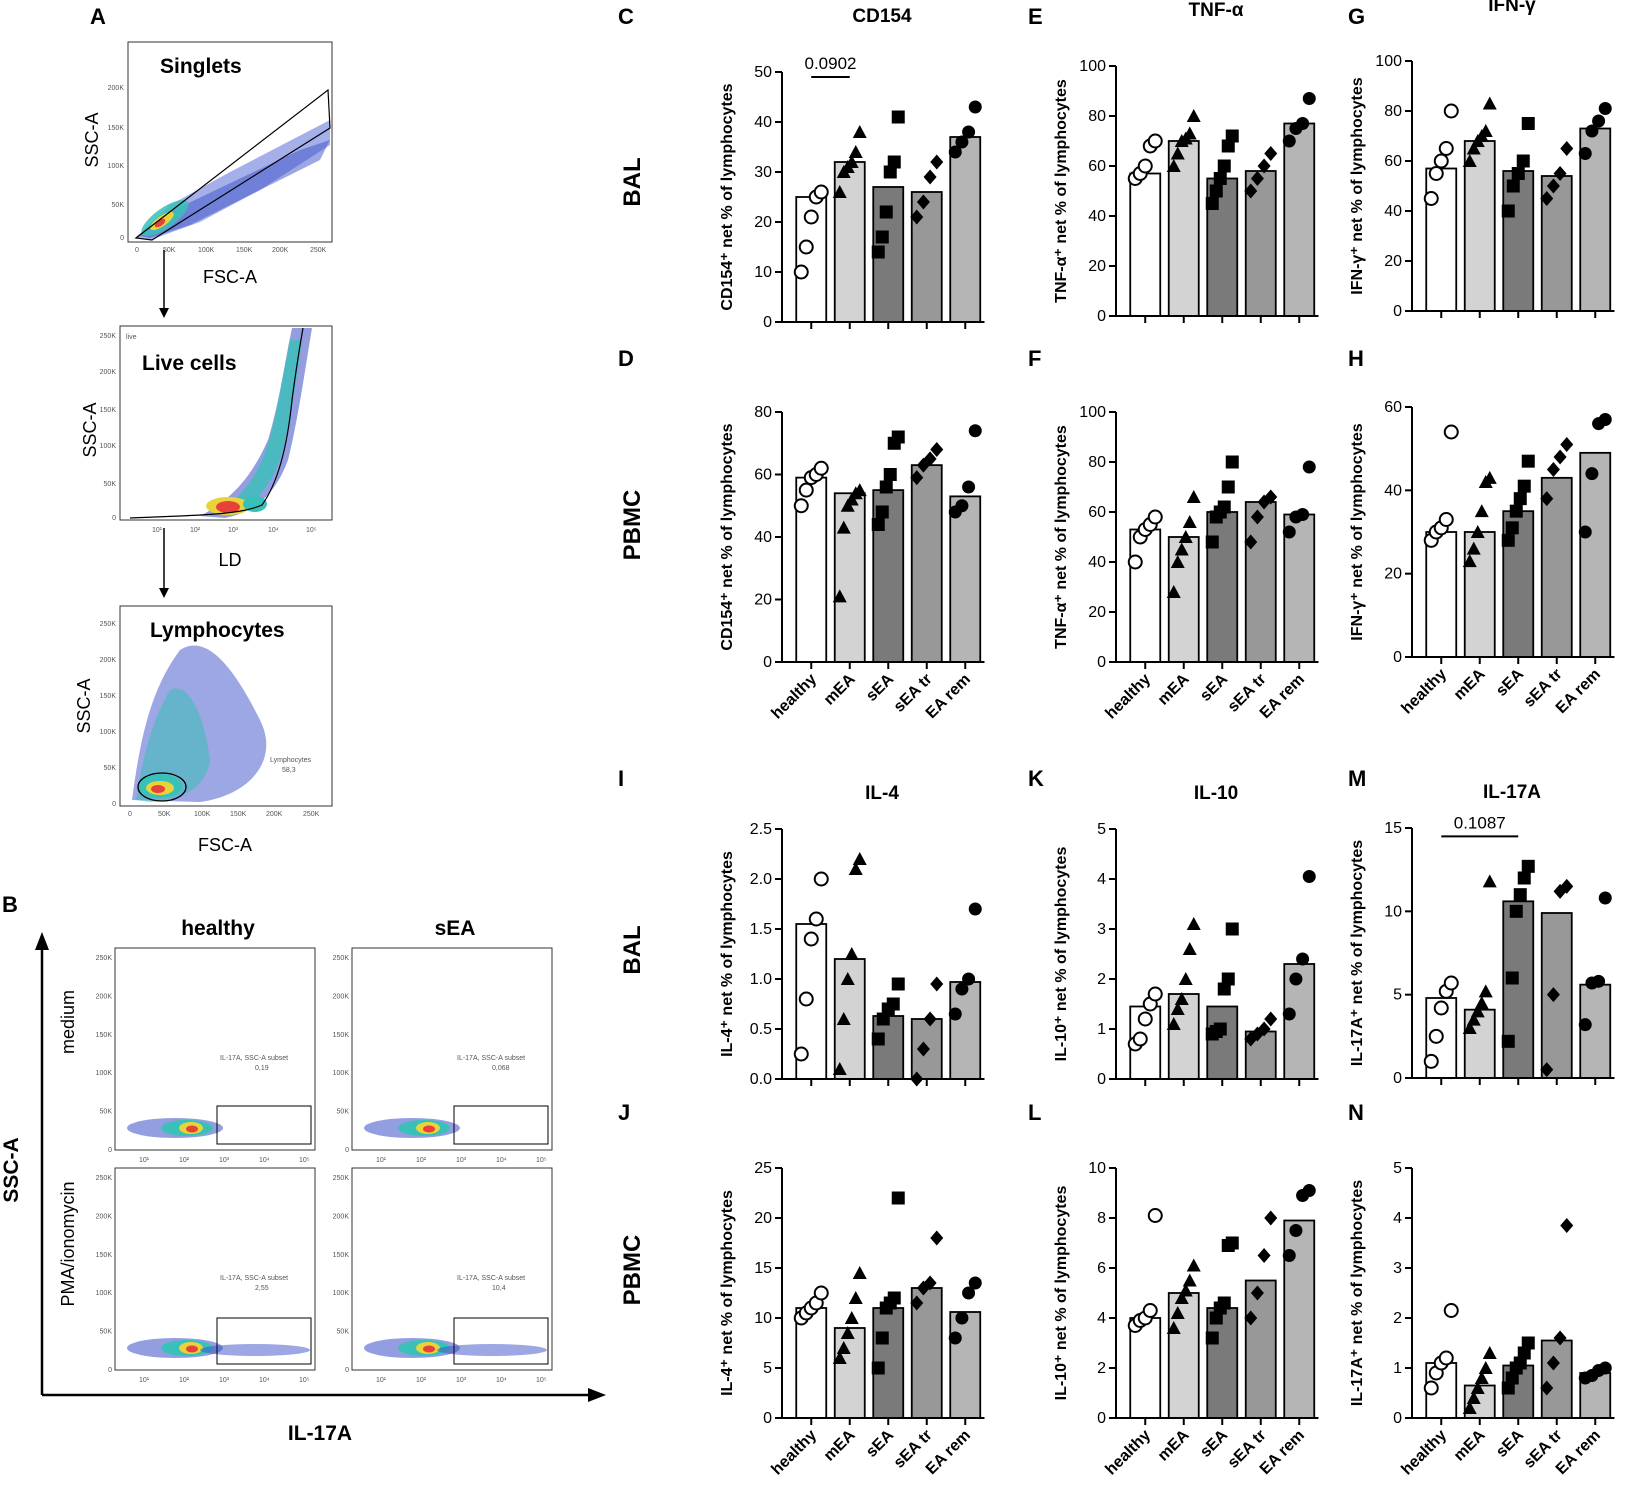 This screenshot has height=1498, width=1635. What do you see at coordinates (727, 1293) in the screenshot?
I see `y-axis-label: IL-4⁺ net % of lymphocytes` at bounding box center [727, 1293].